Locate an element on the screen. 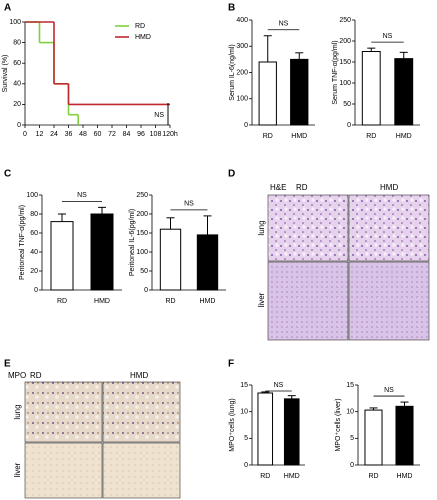  panel-label: A is located at coordinates (7, 8).